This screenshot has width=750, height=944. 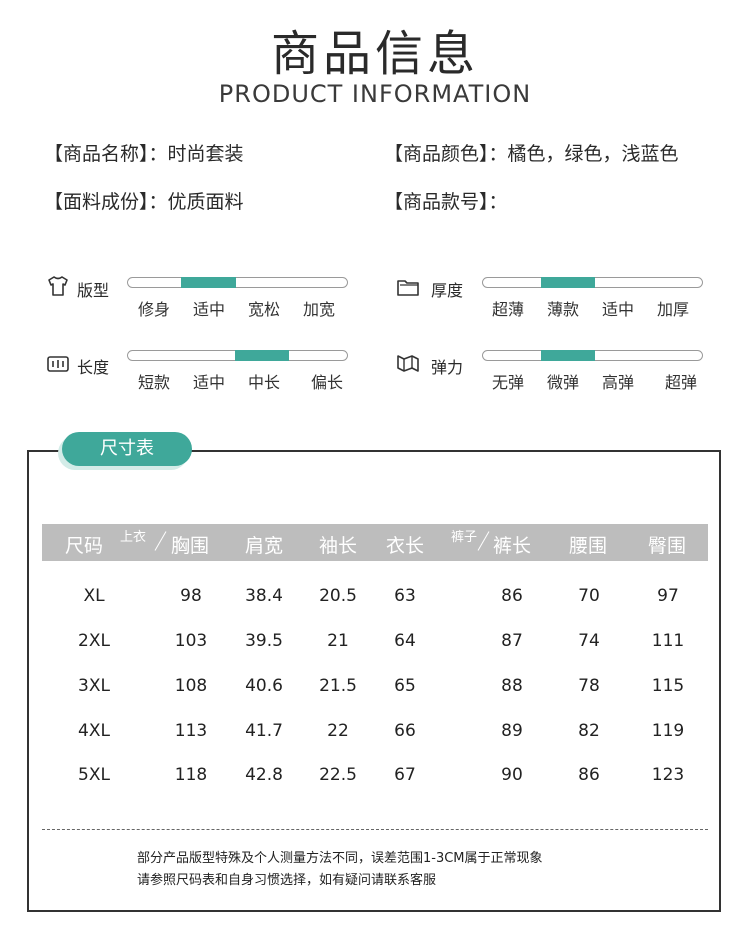 I want to click on length-option: 短款, so click(x=154, y=382).